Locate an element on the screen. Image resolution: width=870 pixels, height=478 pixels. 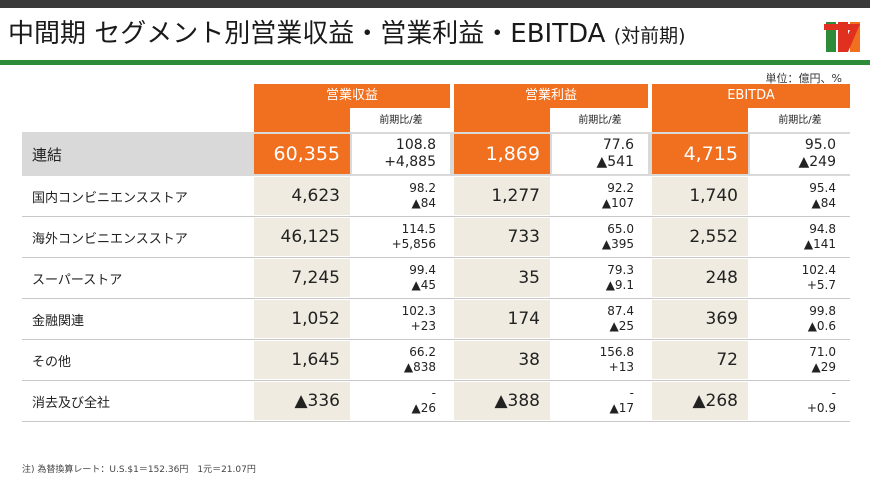
row-label: 国内コンビニエンスストア is located at coordinates (110, 198).